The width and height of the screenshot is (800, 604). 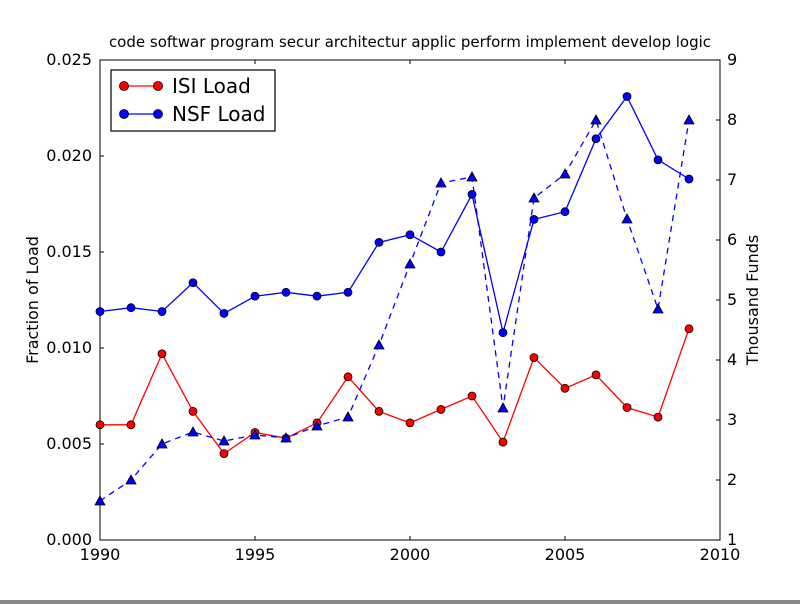 I want to click on y-tick-label-left: 0.005, so click(x=69, y=443).